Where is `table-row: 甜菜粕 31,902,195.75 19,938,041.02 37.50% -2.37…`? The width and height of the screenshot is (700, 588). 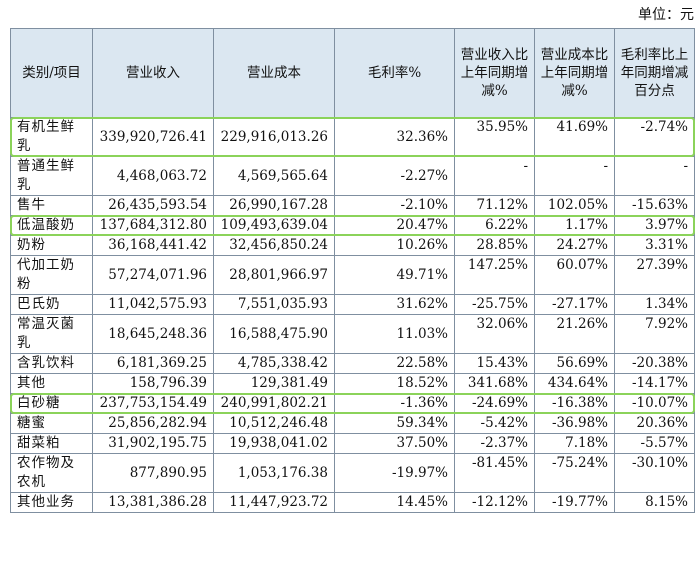 table-row: 甜菜粕 31,902,195.75 19,938,041.02 37.50% -2.37… is located at coordinates (352, 443).